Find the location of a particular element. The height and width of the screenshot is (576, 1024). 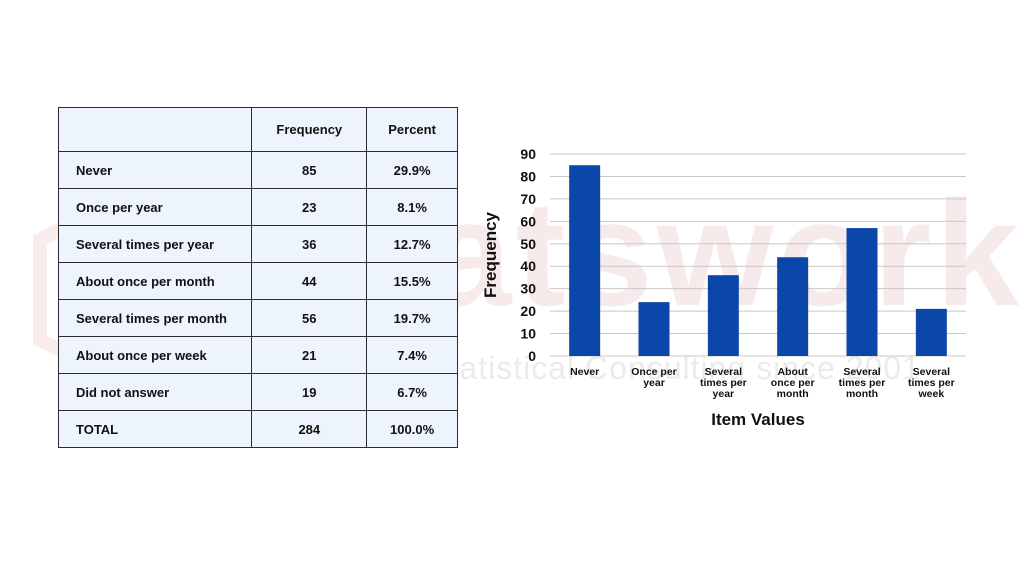

row-frequency: 36 is located at coordinates (309, 244).